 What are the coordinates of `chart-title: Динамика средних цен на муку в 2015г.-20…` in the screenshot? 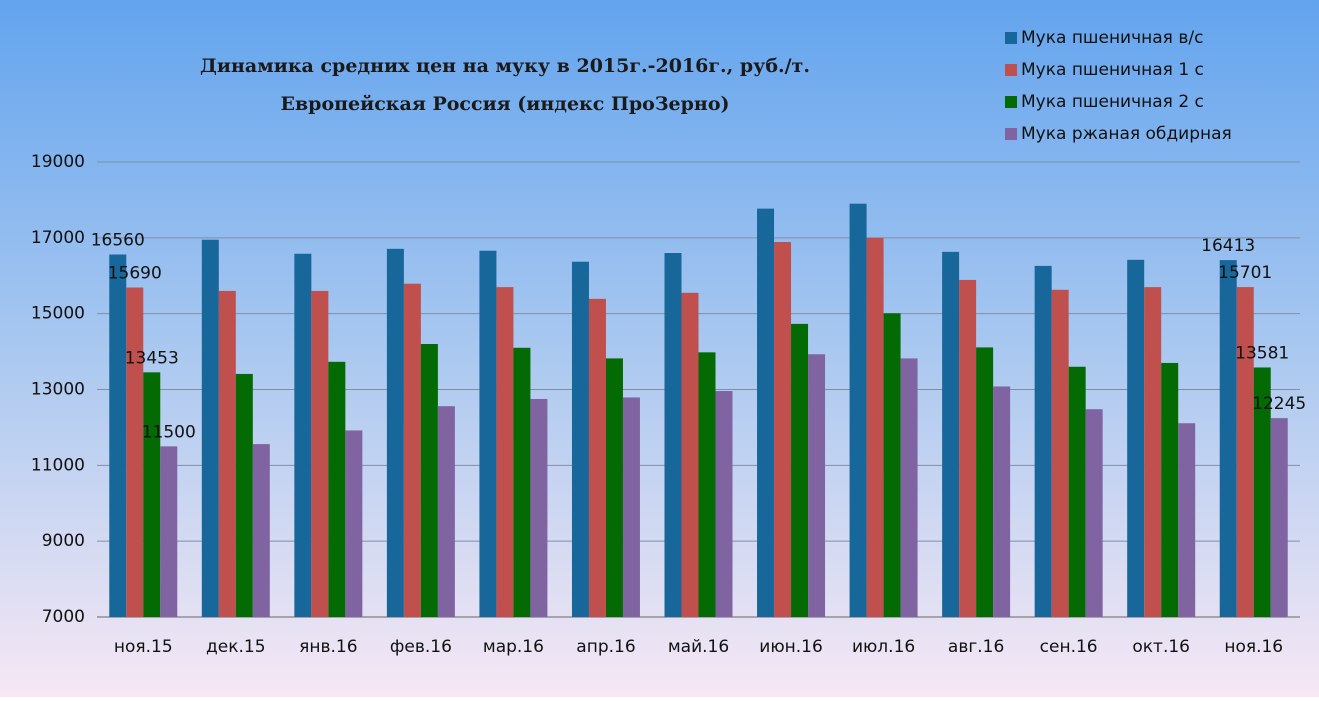 It's located at (505, 66).